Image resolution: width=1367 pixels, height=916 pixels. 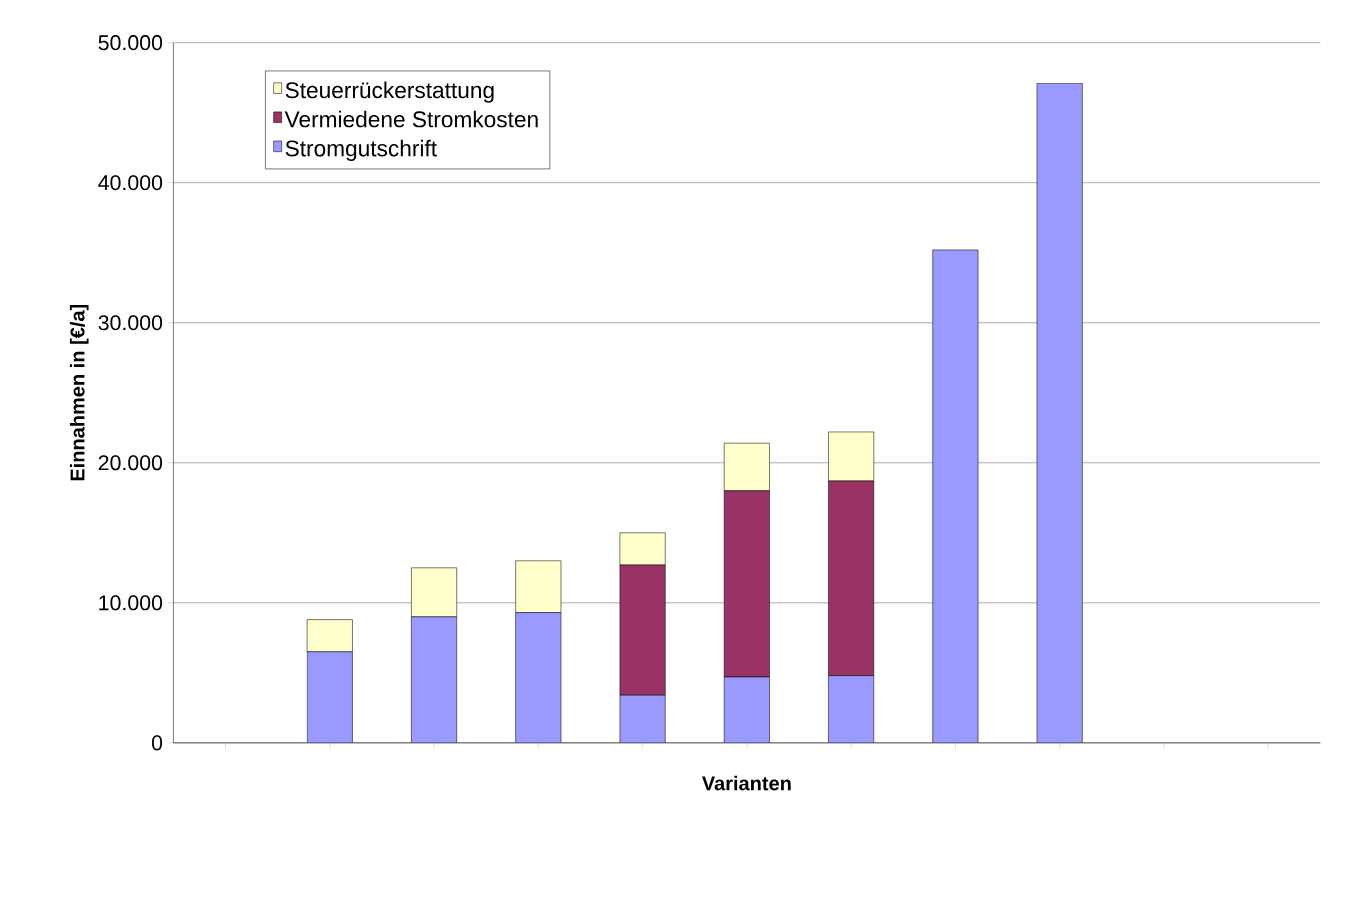 I want to click on x-axis-title: Varianten, so click(x=746, y=783).